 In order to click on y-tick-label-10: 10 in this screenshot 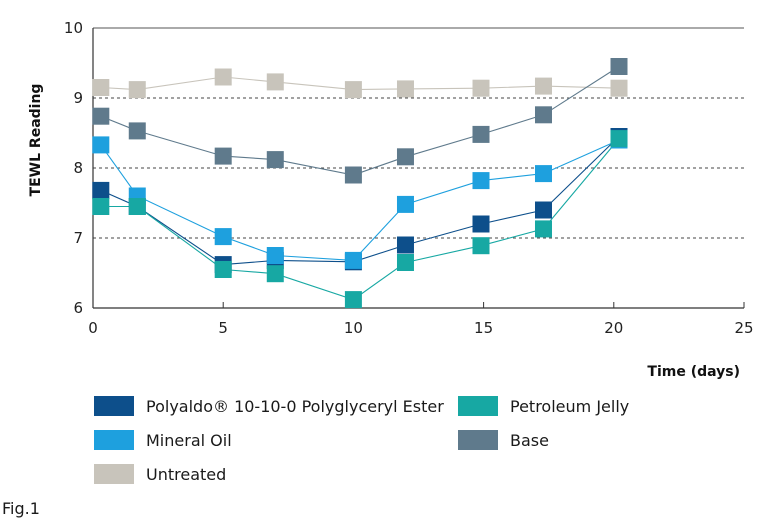, I will do `click(73, 28)`.